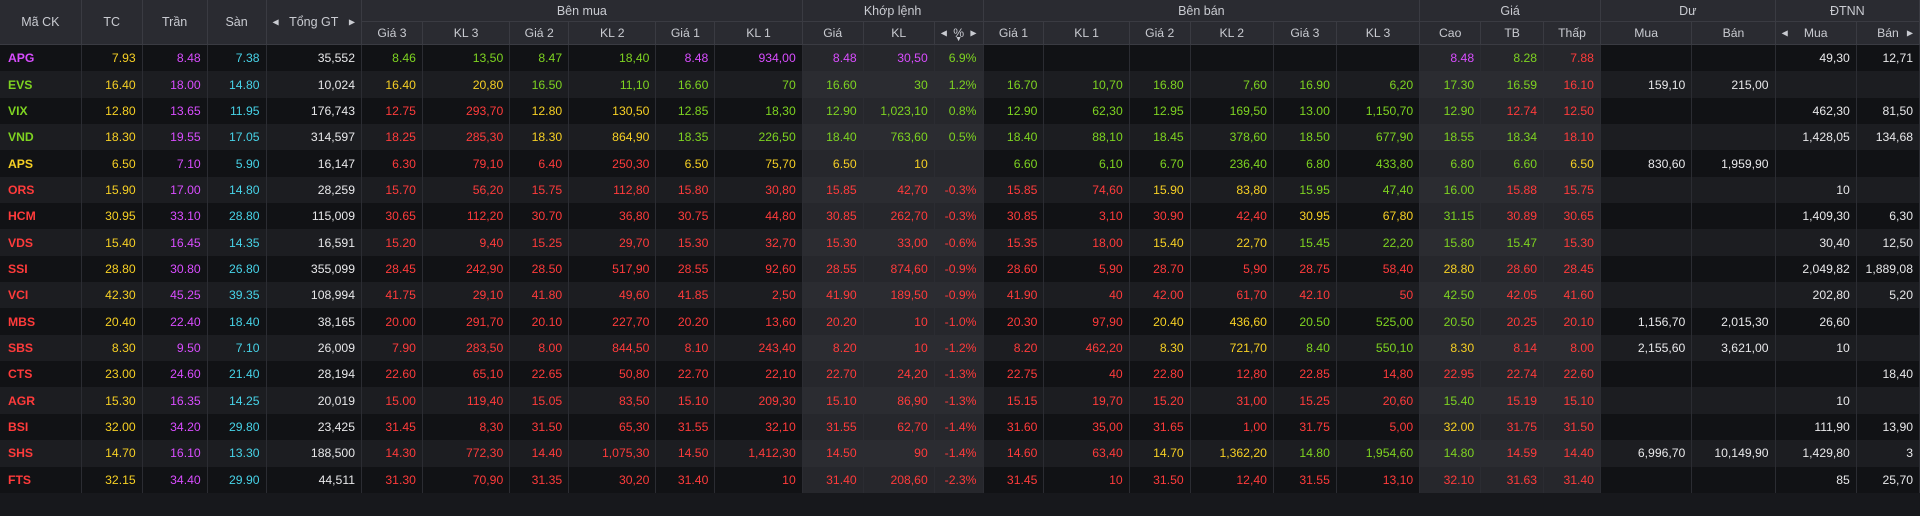 This screenshot has height=516, width=1920. What do you see at coordinates (1816, 479) in the screenshot?
I see `cell-foreign-buy: 85` at bounding box center [1816, 479].